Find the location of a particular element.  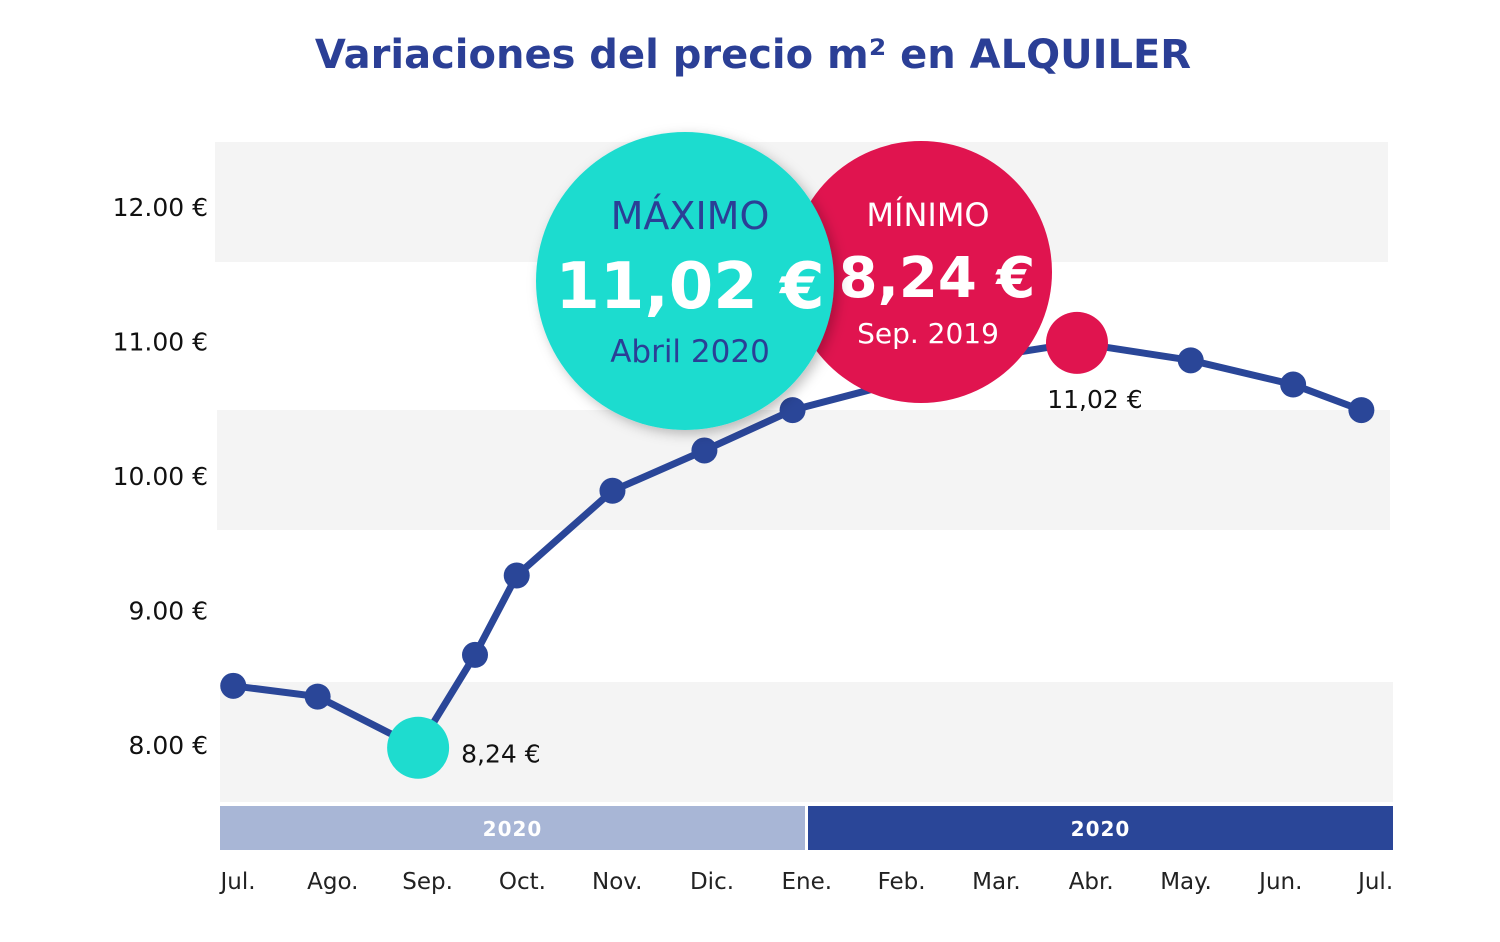

x-tick-label: Sep. is located at coordinates (427, 882).